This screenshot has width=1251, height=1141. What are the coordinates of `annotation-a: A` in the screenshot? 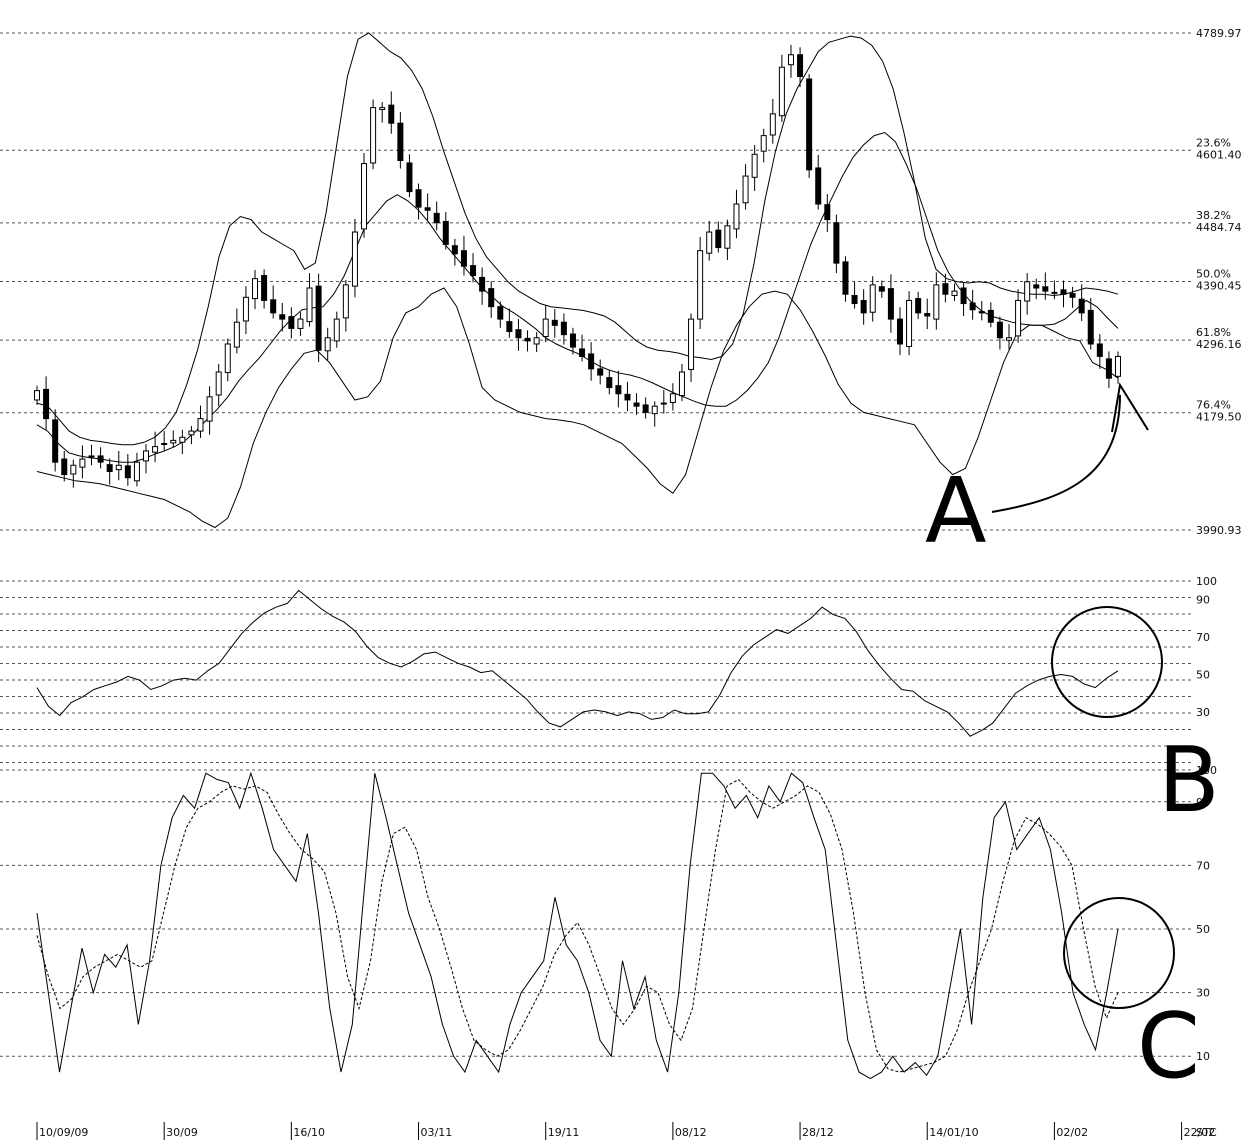 It's located at (1037, 473).